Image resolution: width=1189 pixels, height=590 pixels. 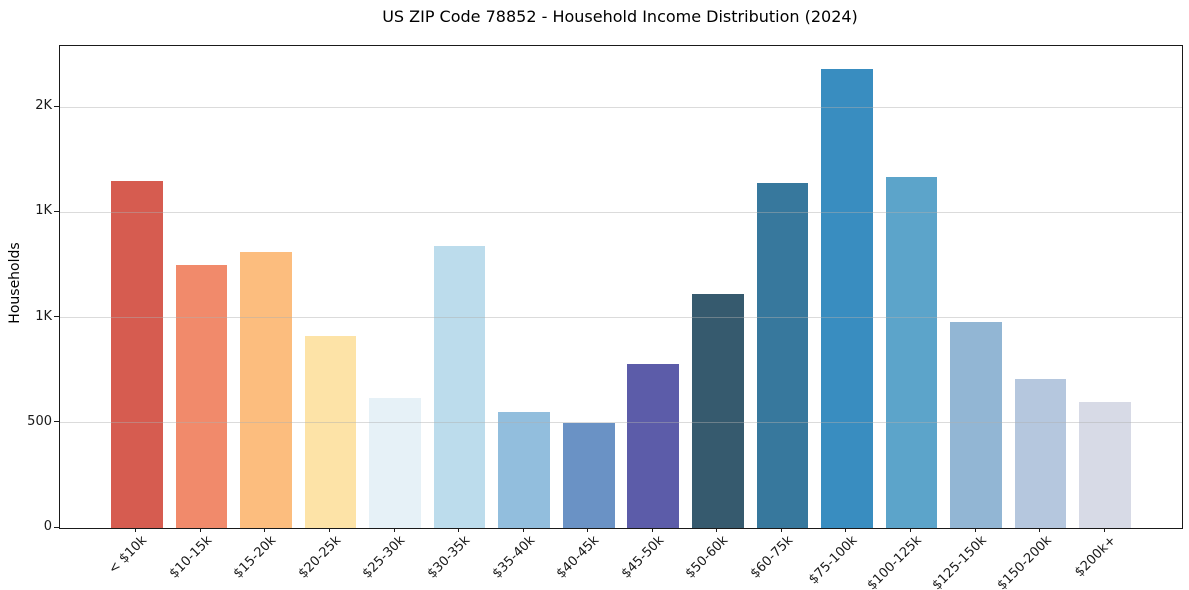 I want to click on x-tick-label: $100-125k, so click(x=895, y=561).